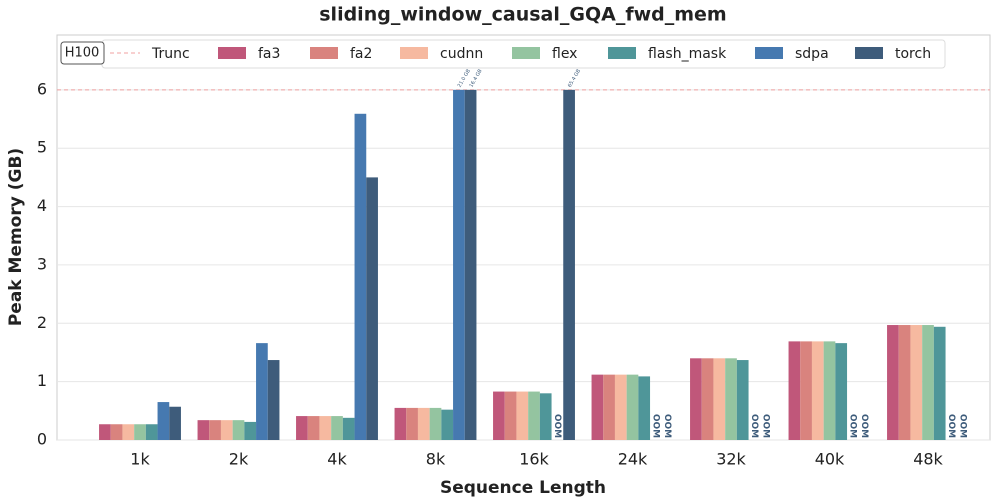  What do you see at coordinates (42, 380) in the screenshot?
I see `y-tick-label: 1` at bounding box center [42, 380].